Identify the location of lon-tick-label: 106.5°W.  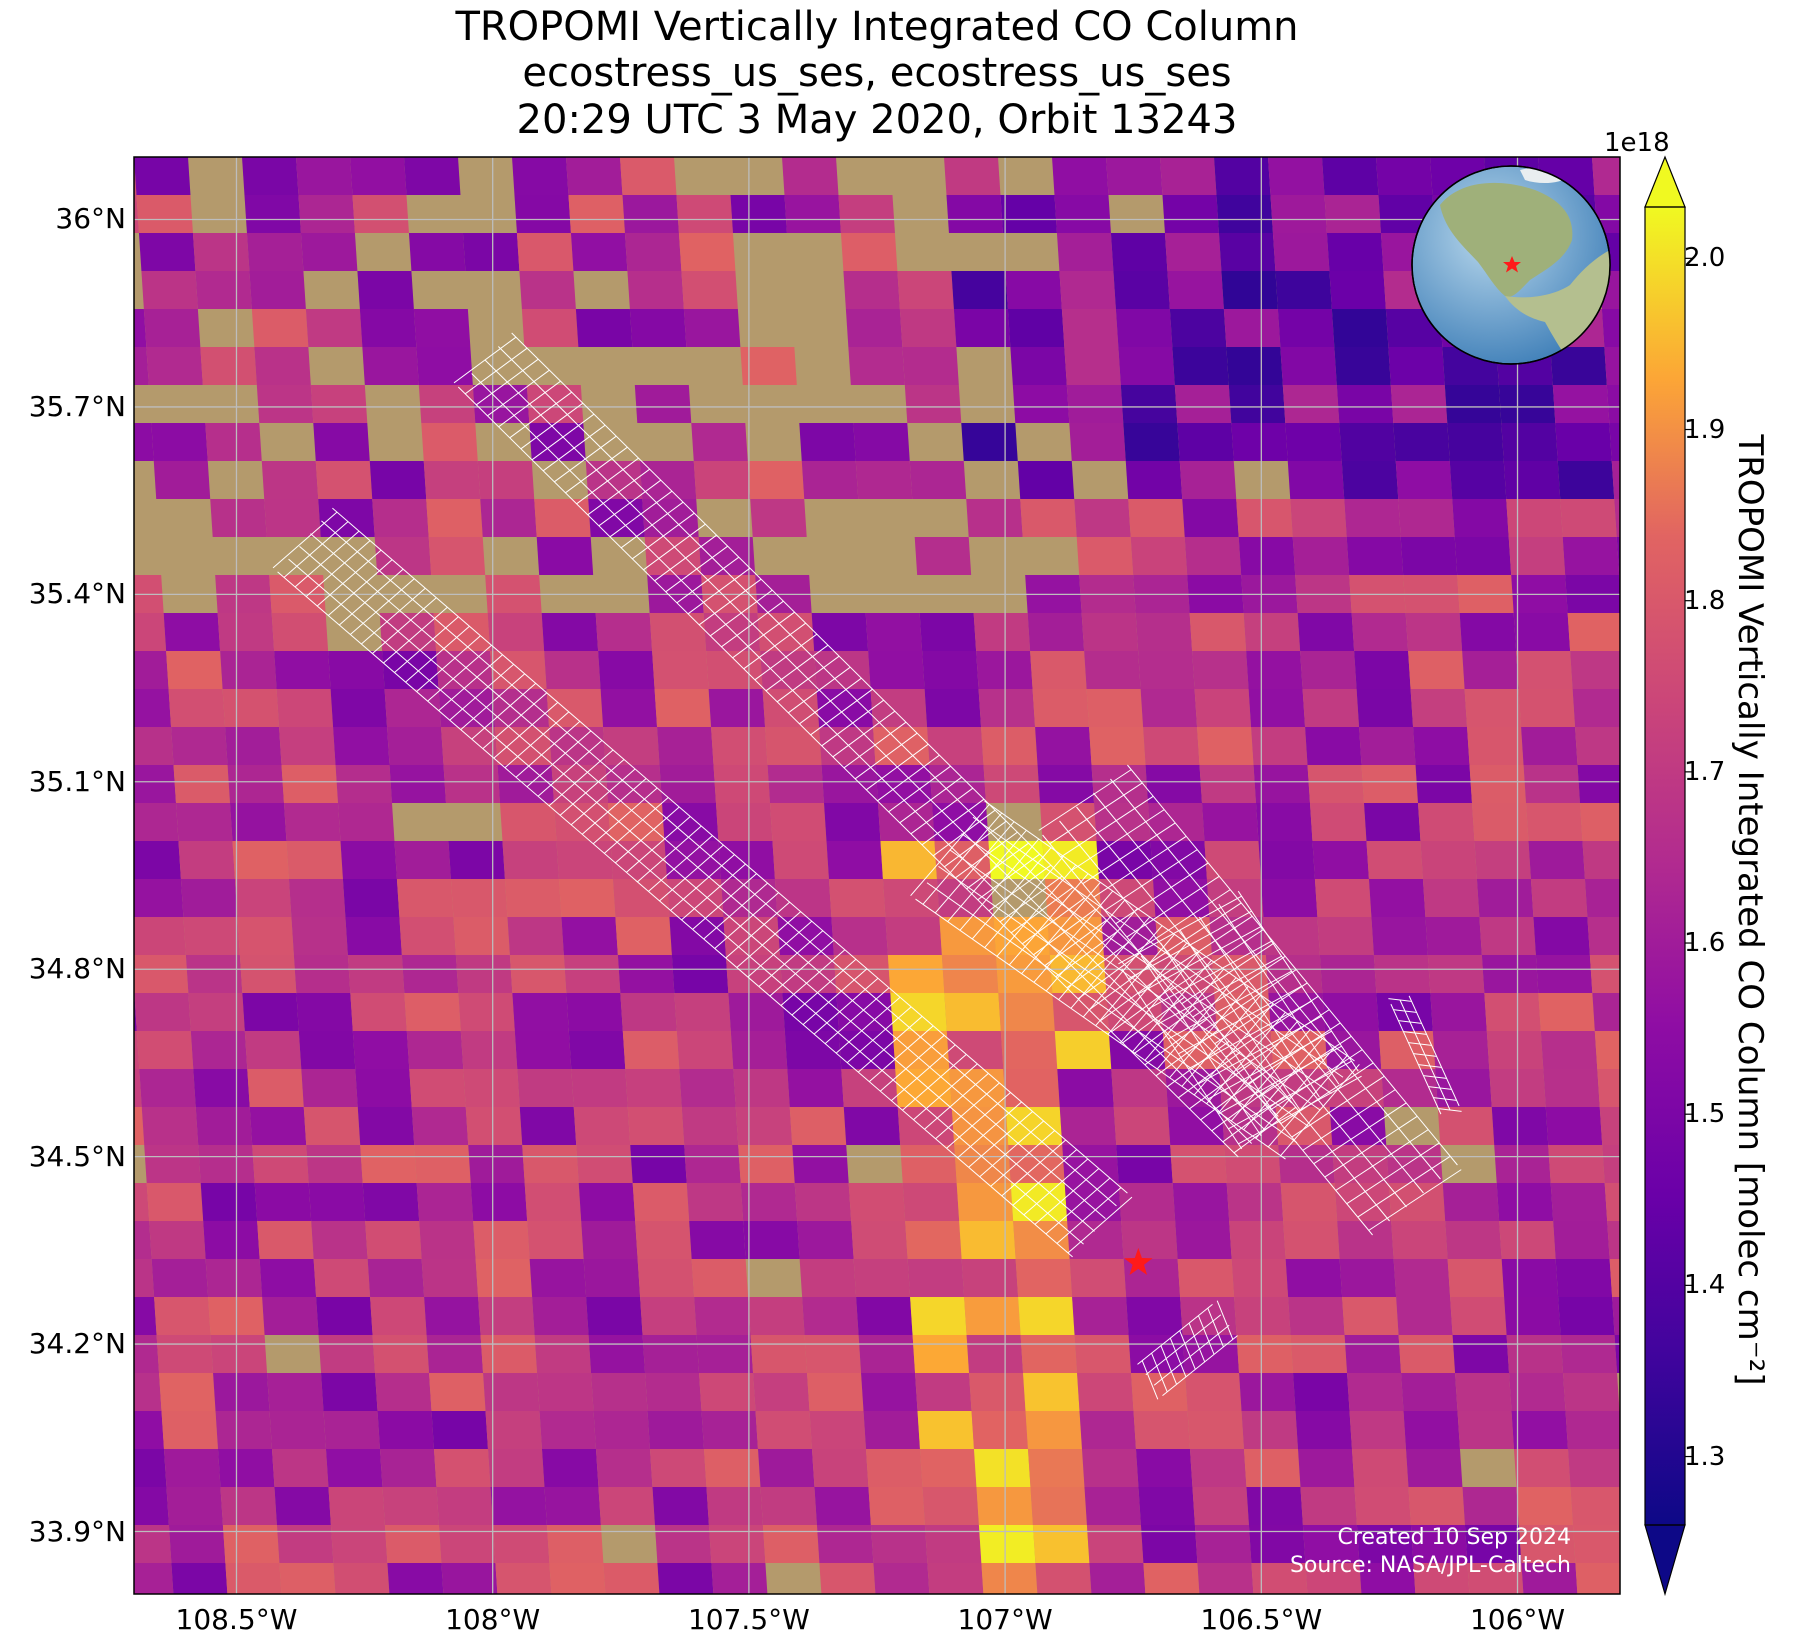
(1261, 1619).